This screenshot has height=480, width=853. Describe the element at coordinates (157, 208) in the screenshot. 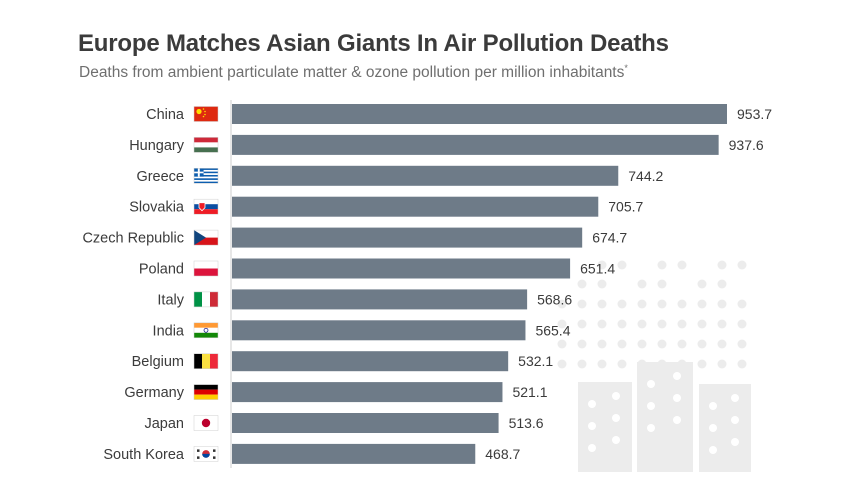

I see `category-label: Slovakia` at that location.